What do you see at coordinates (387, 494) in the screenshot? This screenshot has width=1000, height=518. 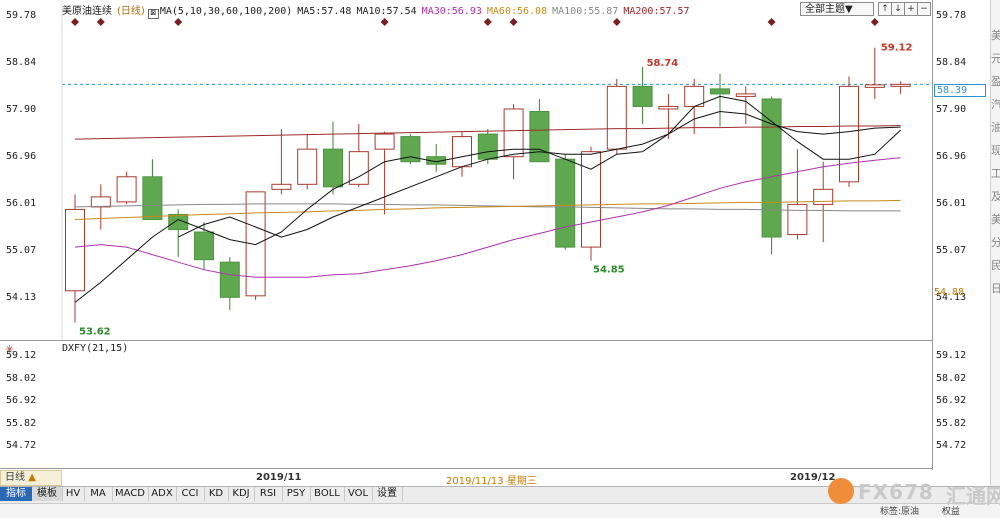 I see `indicator-tab-13: 设置` at bounding box center [387, 494].